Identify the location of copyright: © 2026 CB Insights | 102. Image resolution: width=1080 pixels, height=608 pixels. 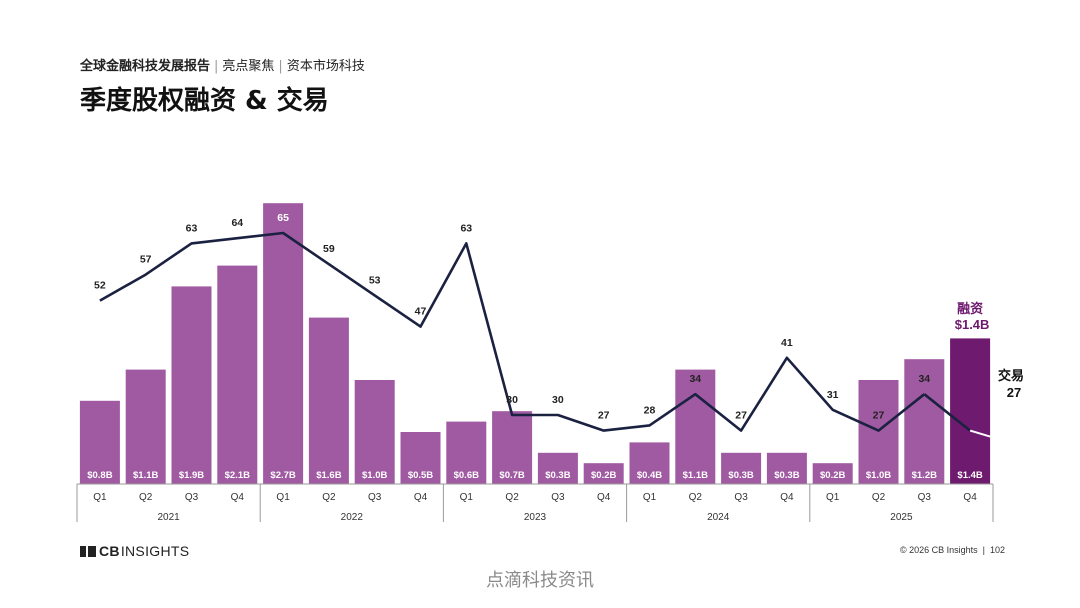
(952, 550).